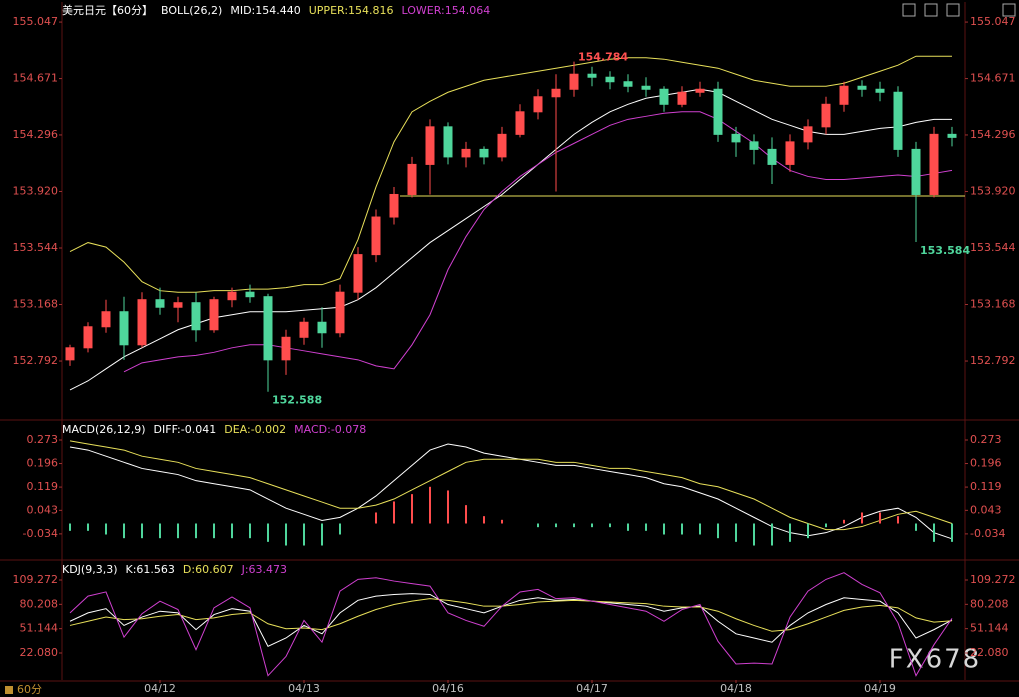 This screenshot has width=1019, height=697. I want to click on y-tick-label-right: 154.296, so click(993, 134).